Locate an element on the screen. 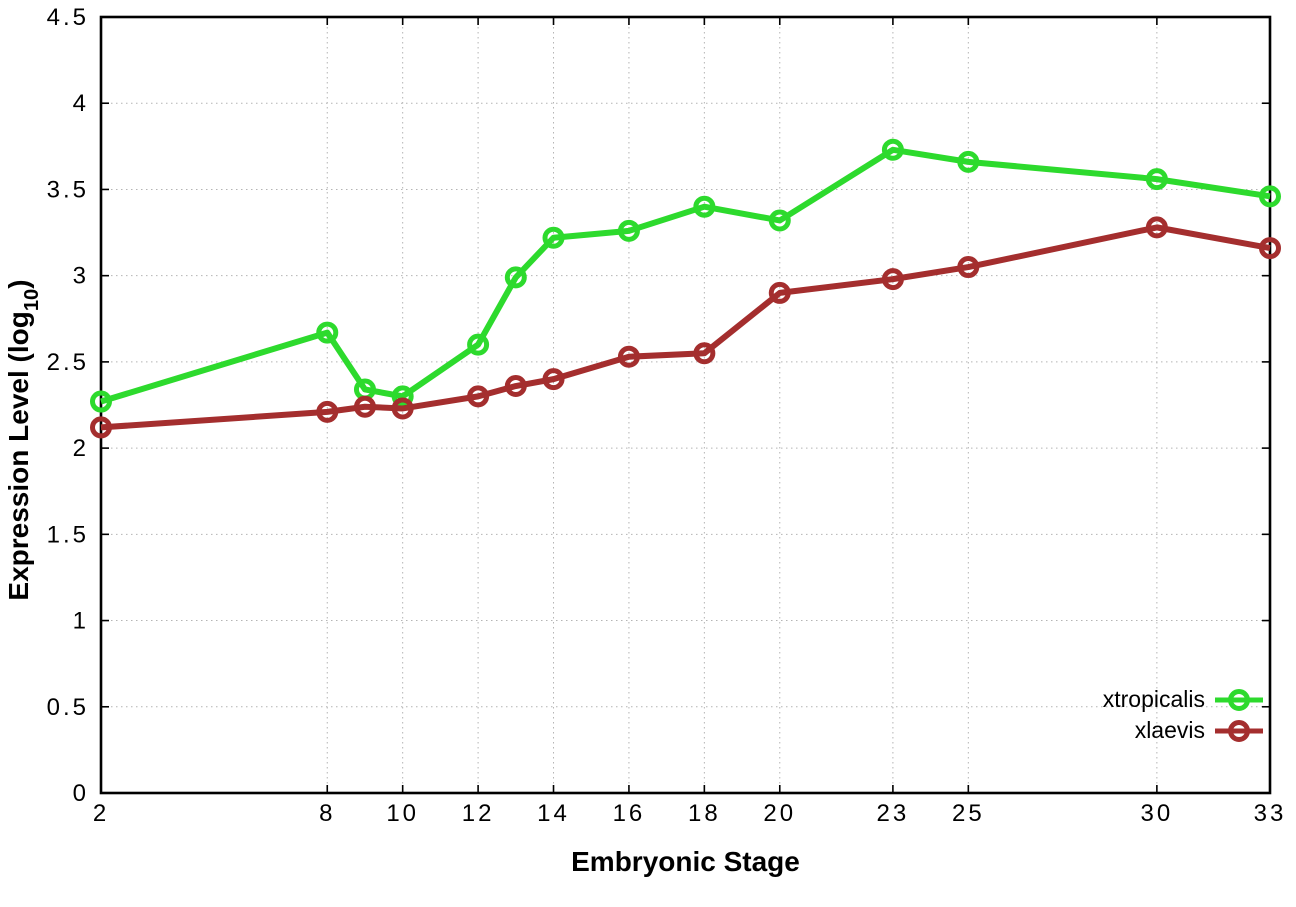 The height and width of the screenshot is (907, 1296). x-tick-label: 16 is located at coordinates (629, 813).